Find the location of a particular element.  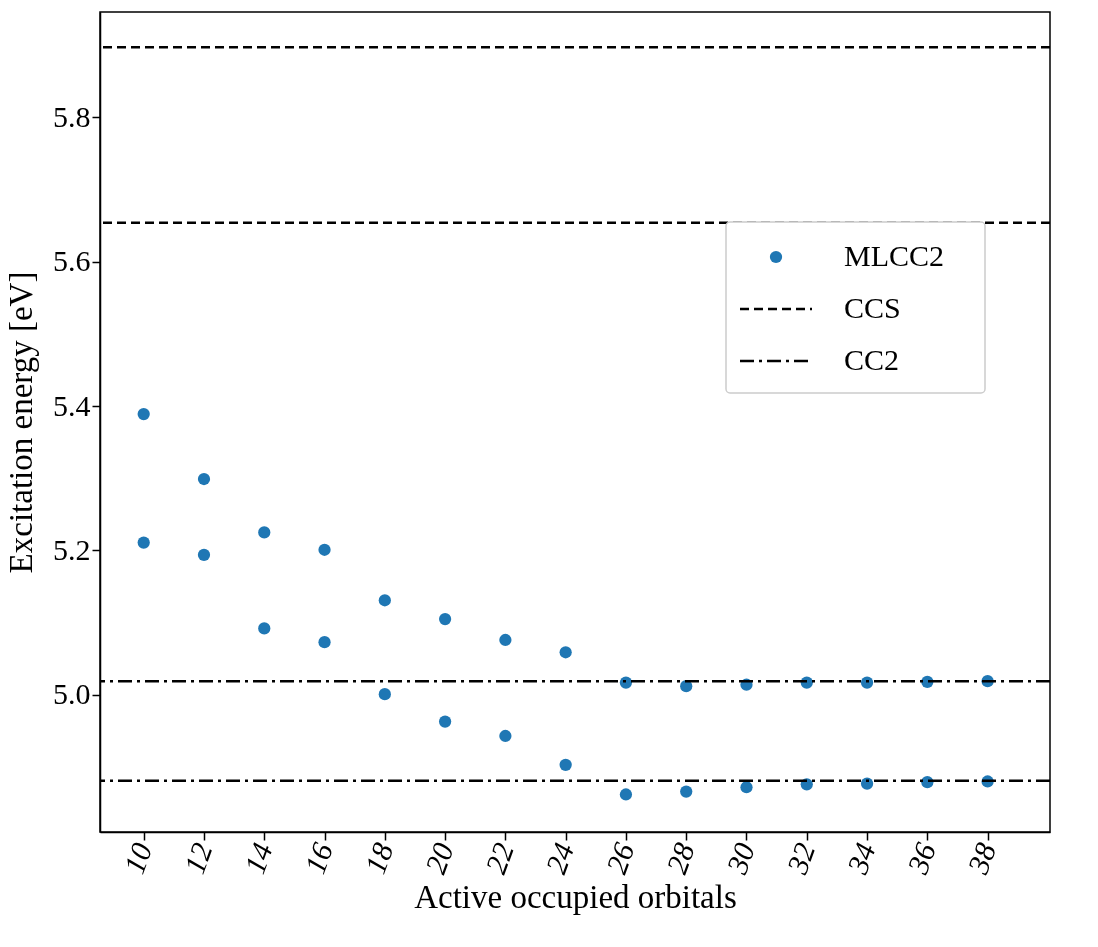

x-tick-label: 12 is located at coordinates (198, 858).